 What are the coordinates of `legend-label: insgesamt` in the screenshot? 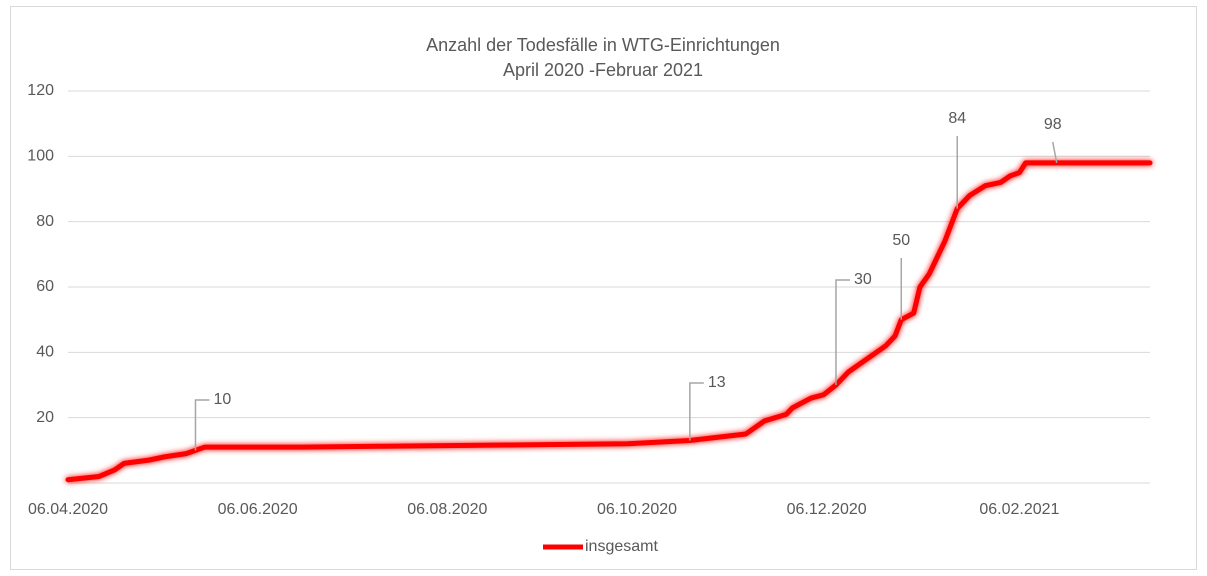 It's located at (621, 546).